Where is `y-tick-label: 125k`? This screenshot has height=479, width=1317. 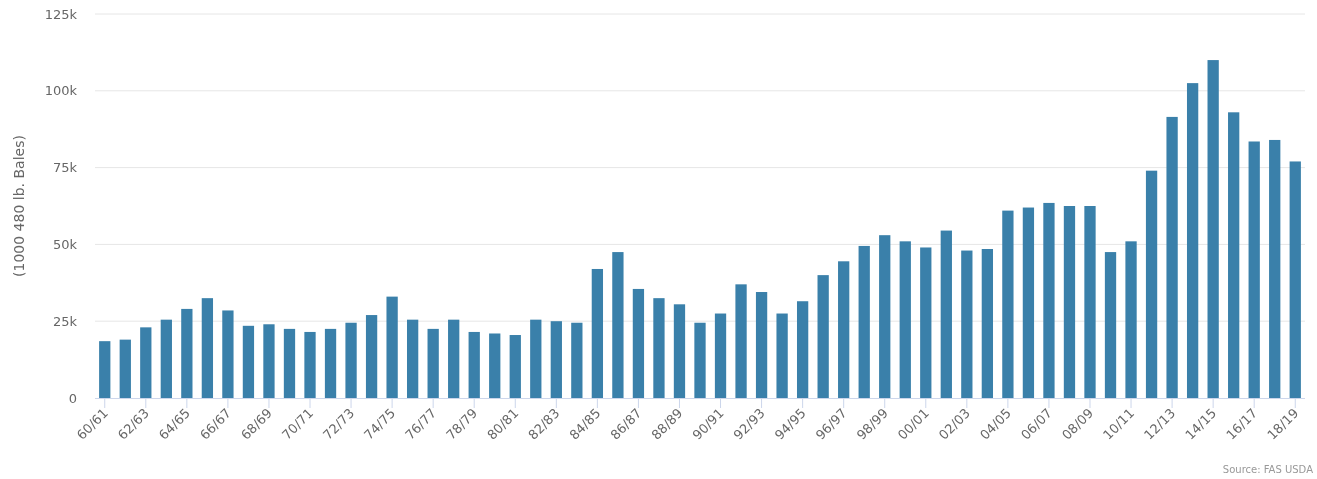
y-tick-label: 125k is located at coordinates (61, 14).